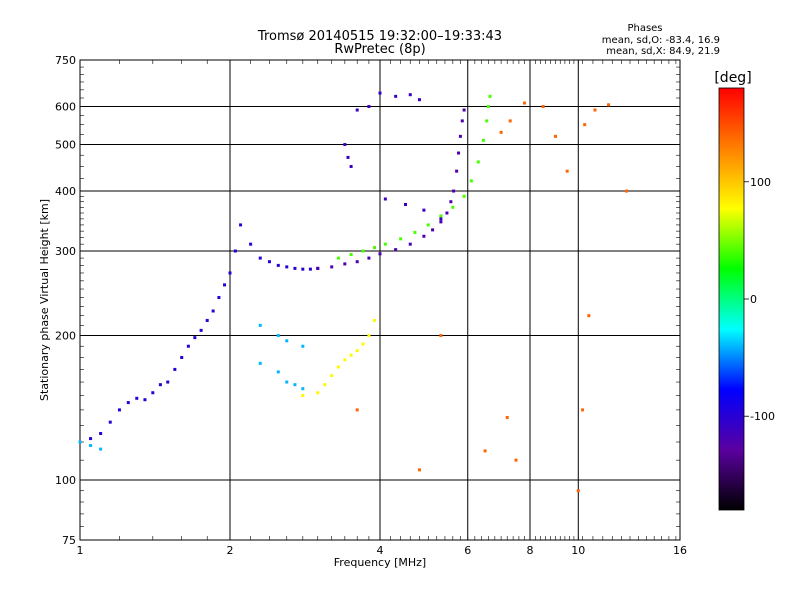 The image size is (800, 600). I want to click on x-axis-label: Frequency [MHz], so click(380, 562).